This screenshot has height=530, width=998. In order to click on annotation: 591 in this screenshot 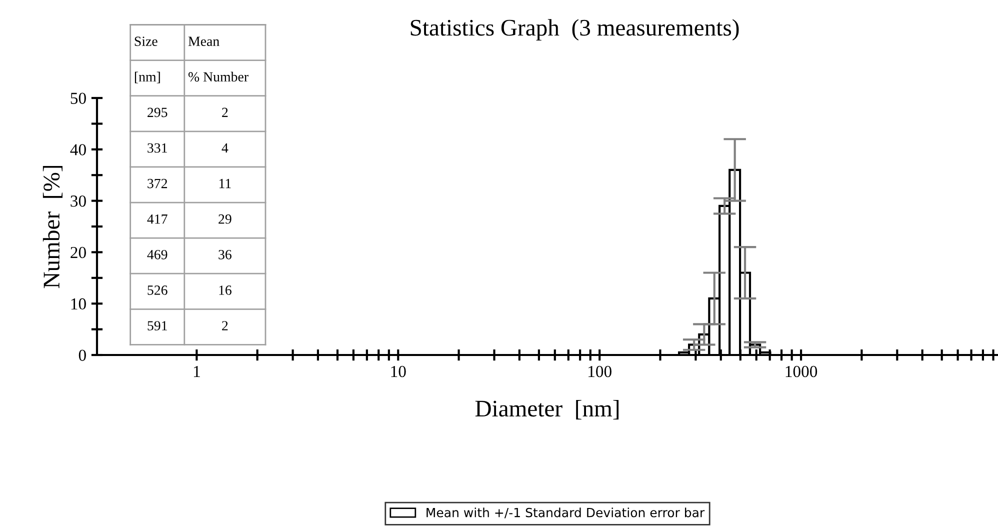, I will do `click(157, 325)`.